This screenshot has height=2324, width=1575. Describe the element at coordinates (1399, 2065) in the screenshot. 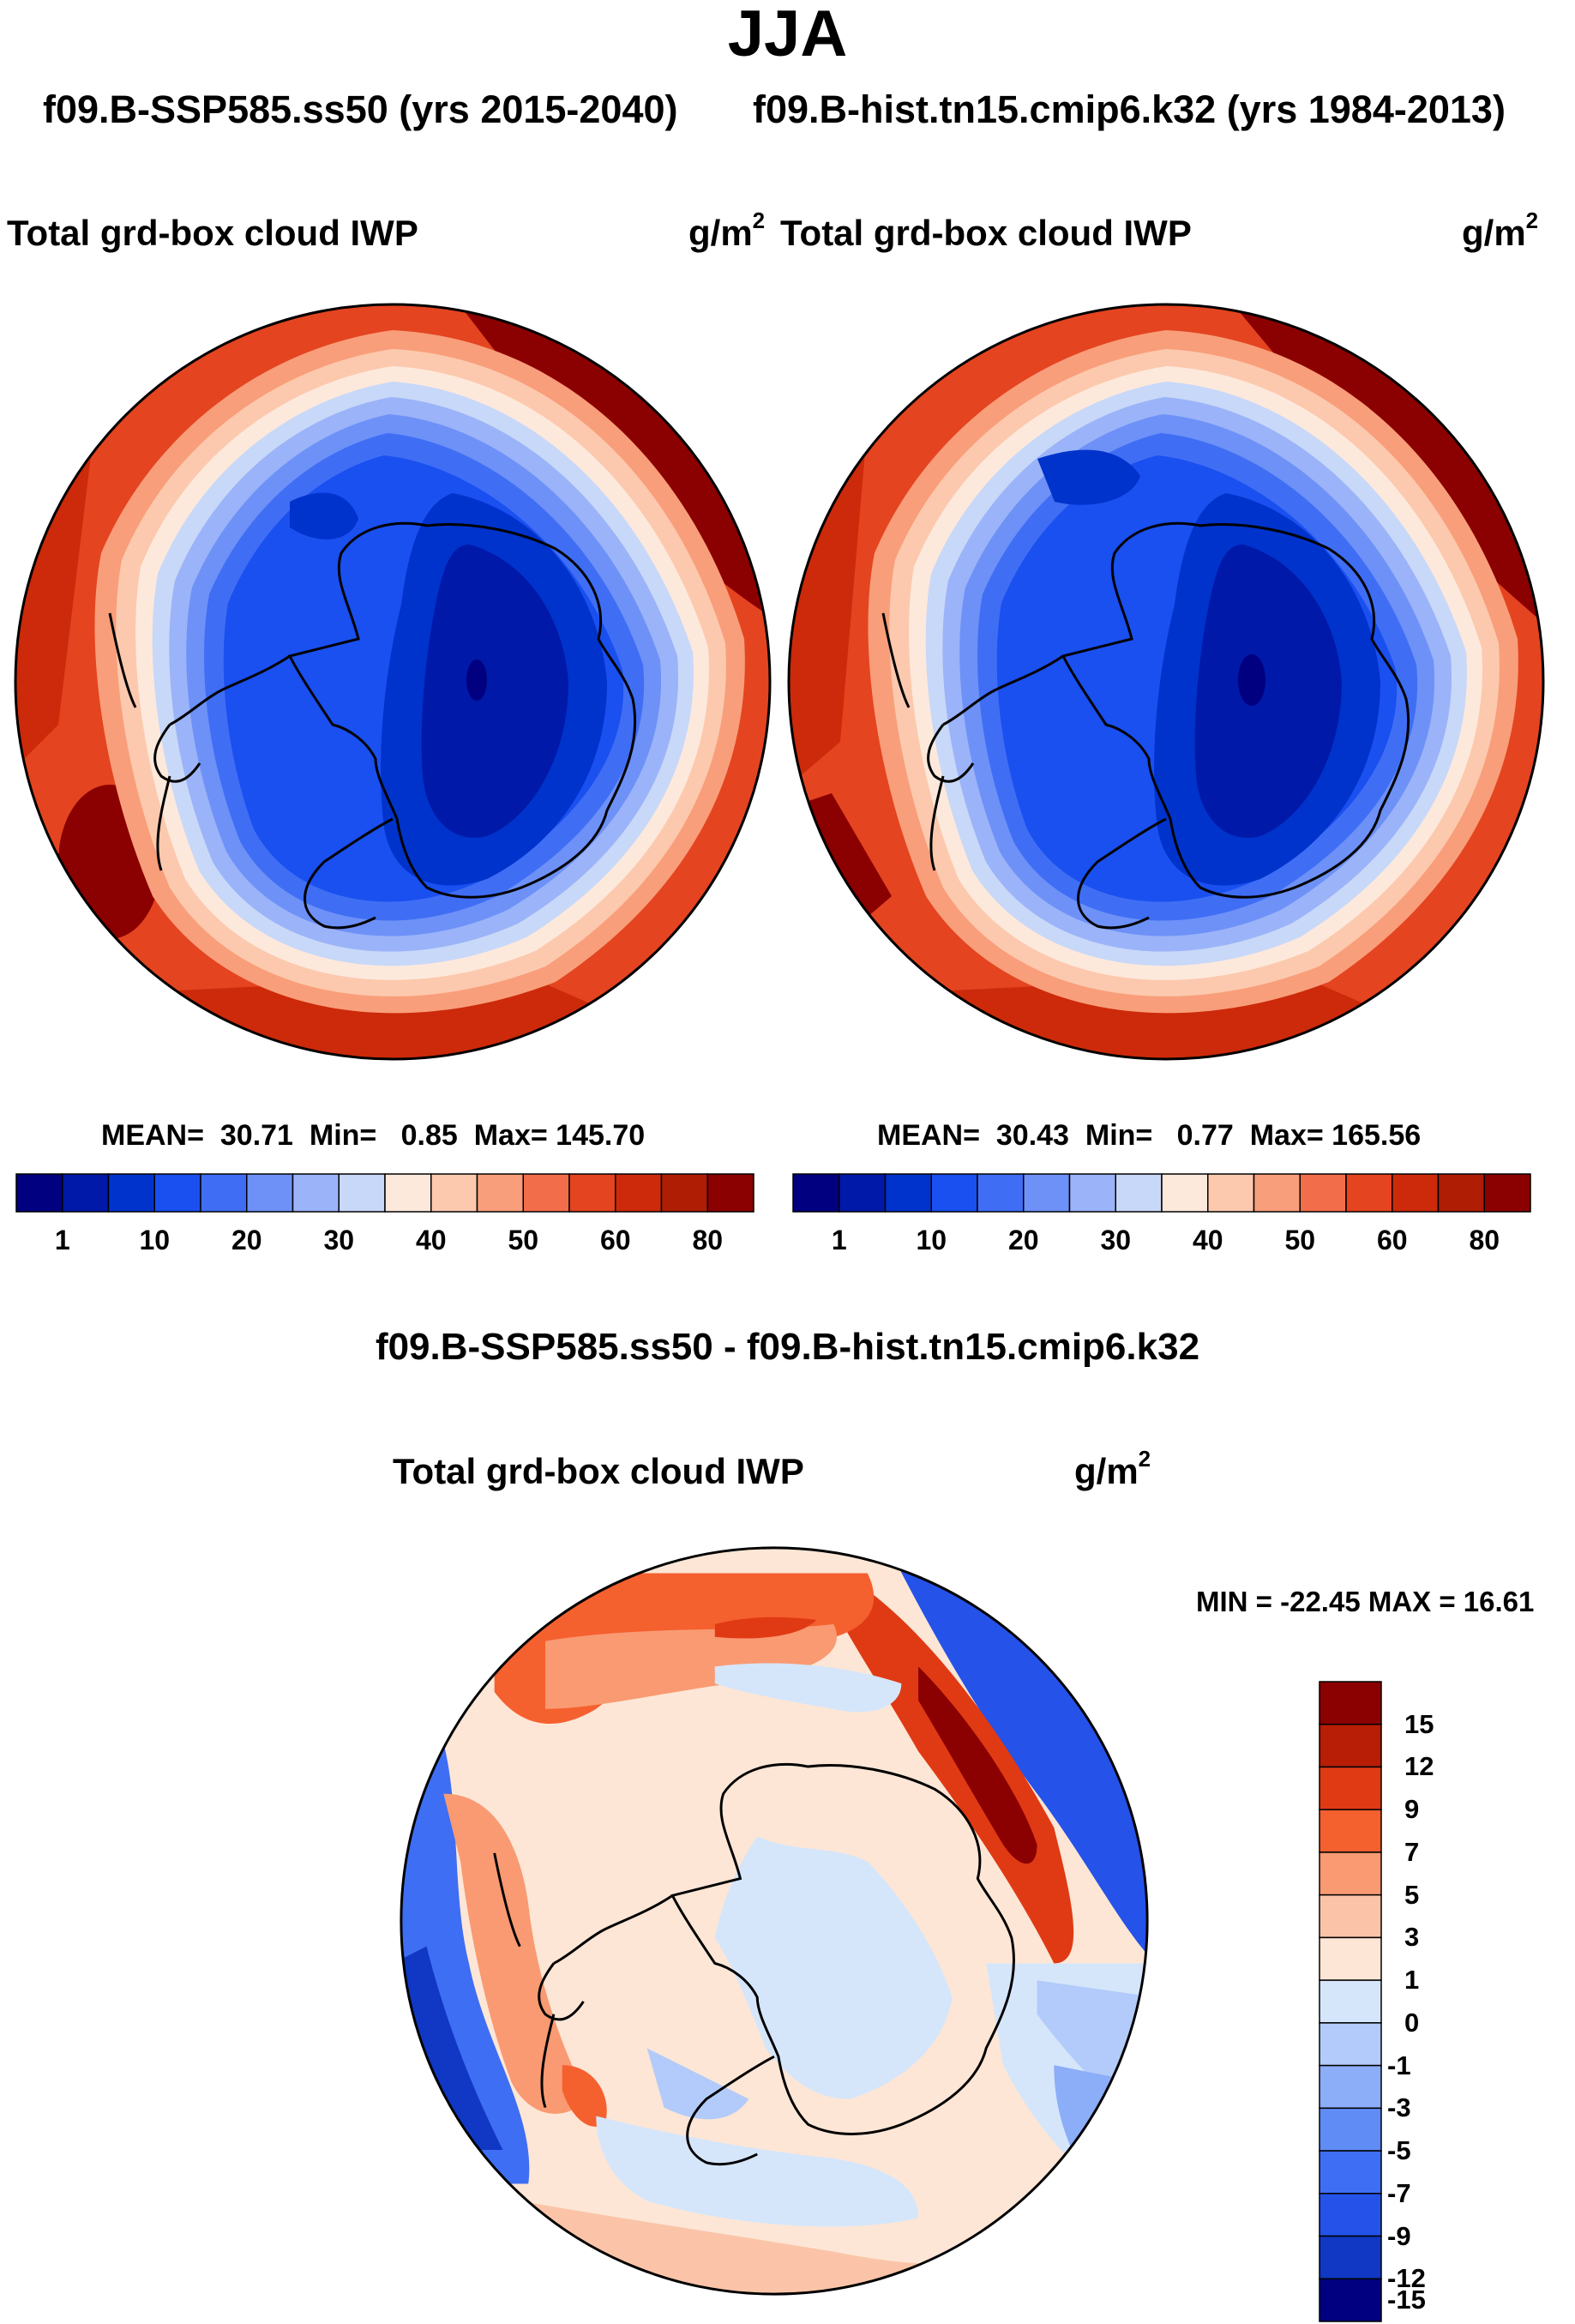

I see `colorbar-tick-label: -1` at that location.